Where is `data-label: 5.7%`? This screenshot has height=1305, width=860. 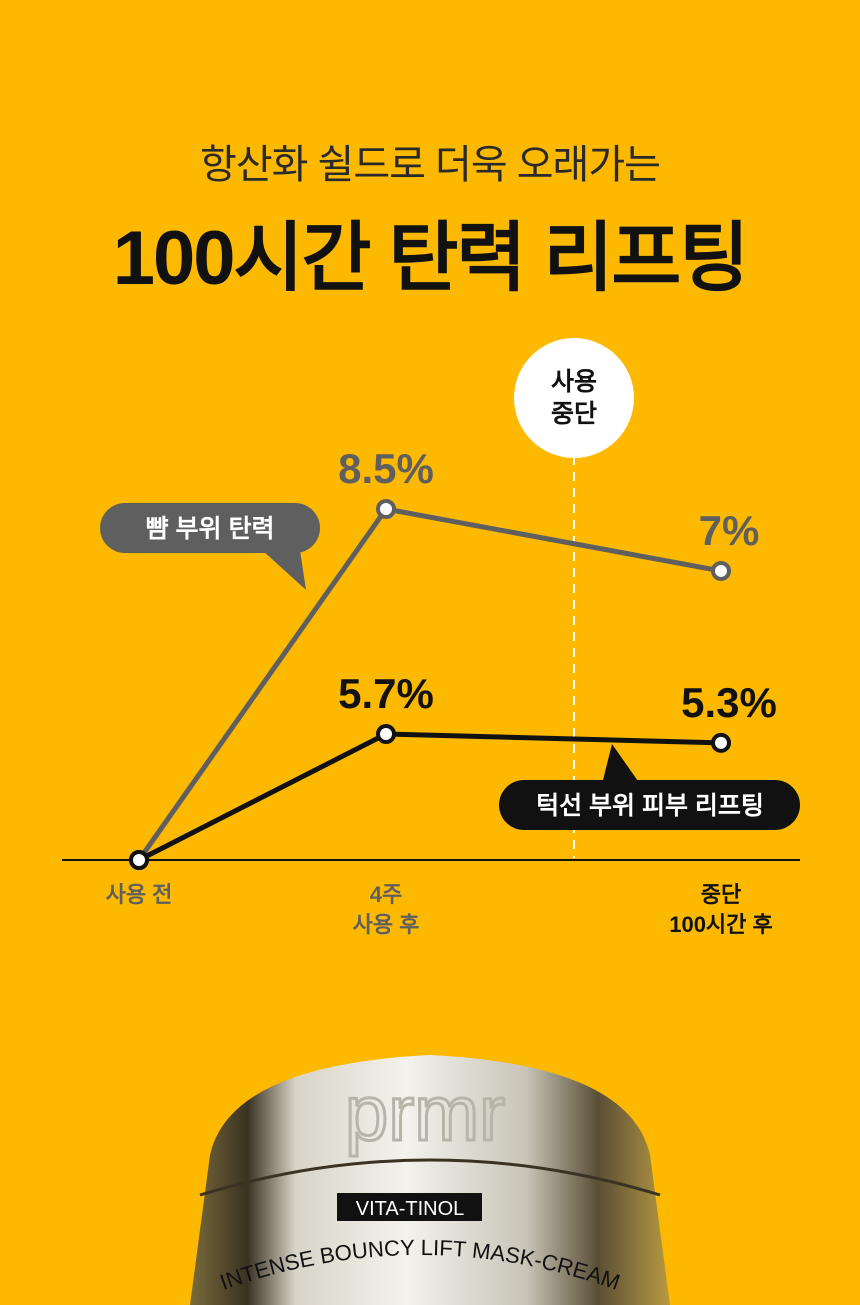
data-label: 5.7% is located at coordinates (386, 693).